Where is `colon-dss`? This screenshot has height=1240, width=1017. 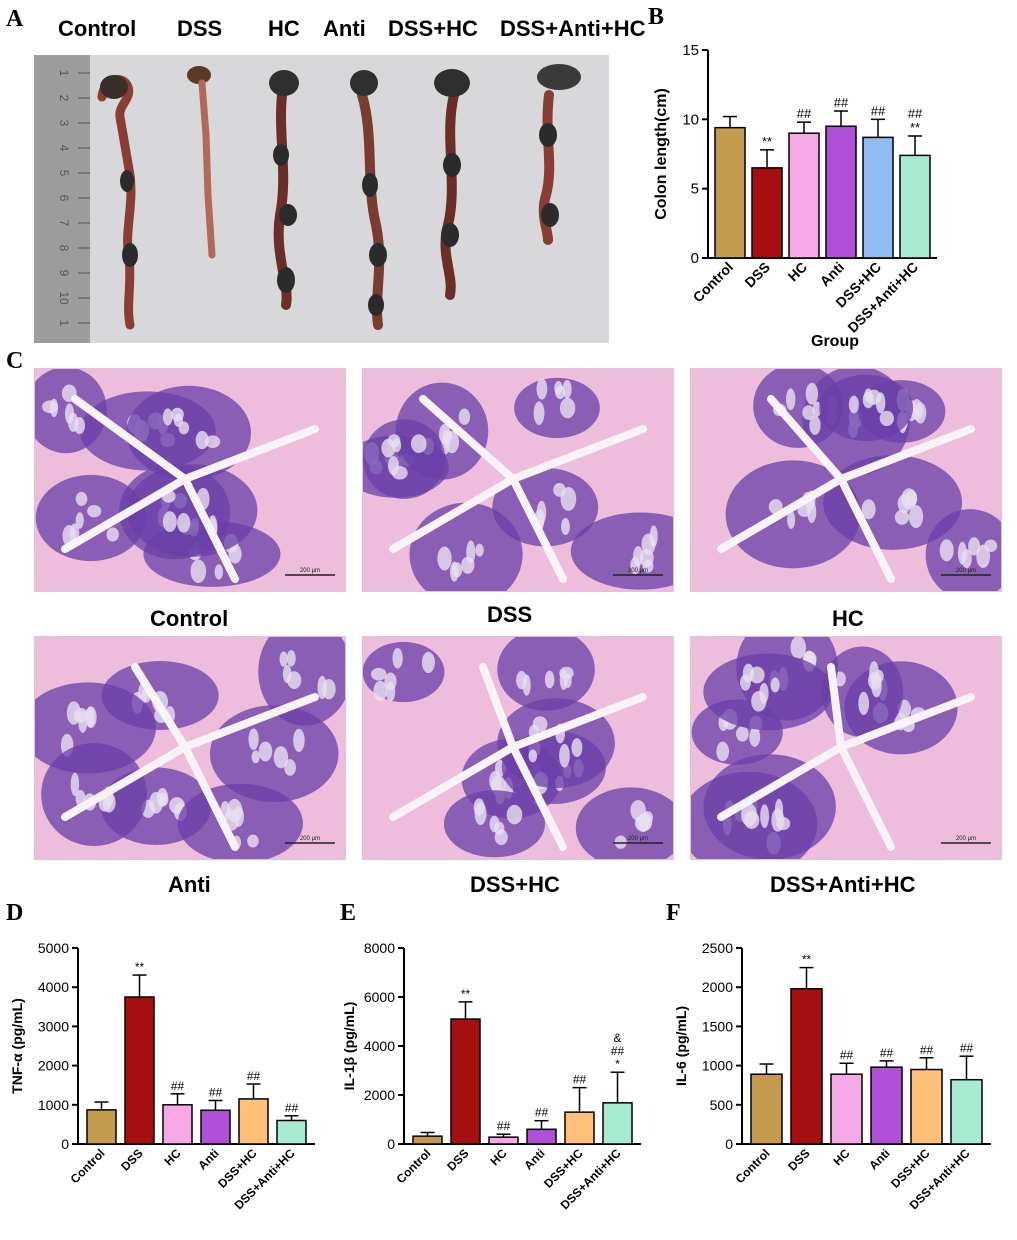 colon-dss is located at coordinates (201, 162).